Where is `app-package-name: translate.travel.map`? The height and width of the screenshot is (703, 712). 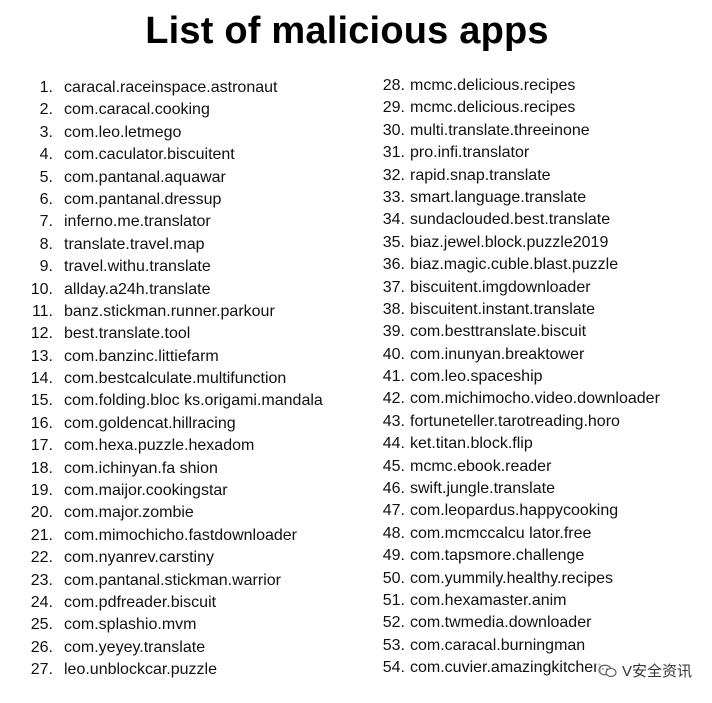
app-package-name: translate.travel.map is located at coordinates (134, 244).